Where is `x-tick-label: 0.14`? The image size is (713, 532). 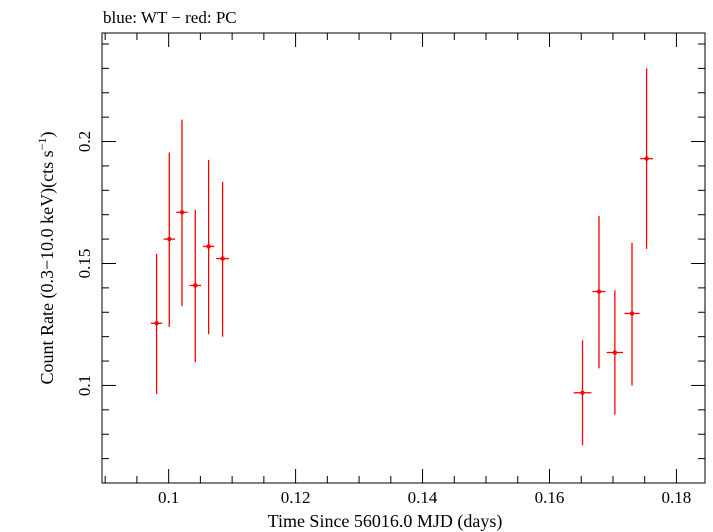 x-tick-label: 0.14 is located at coordinates (423, 497).